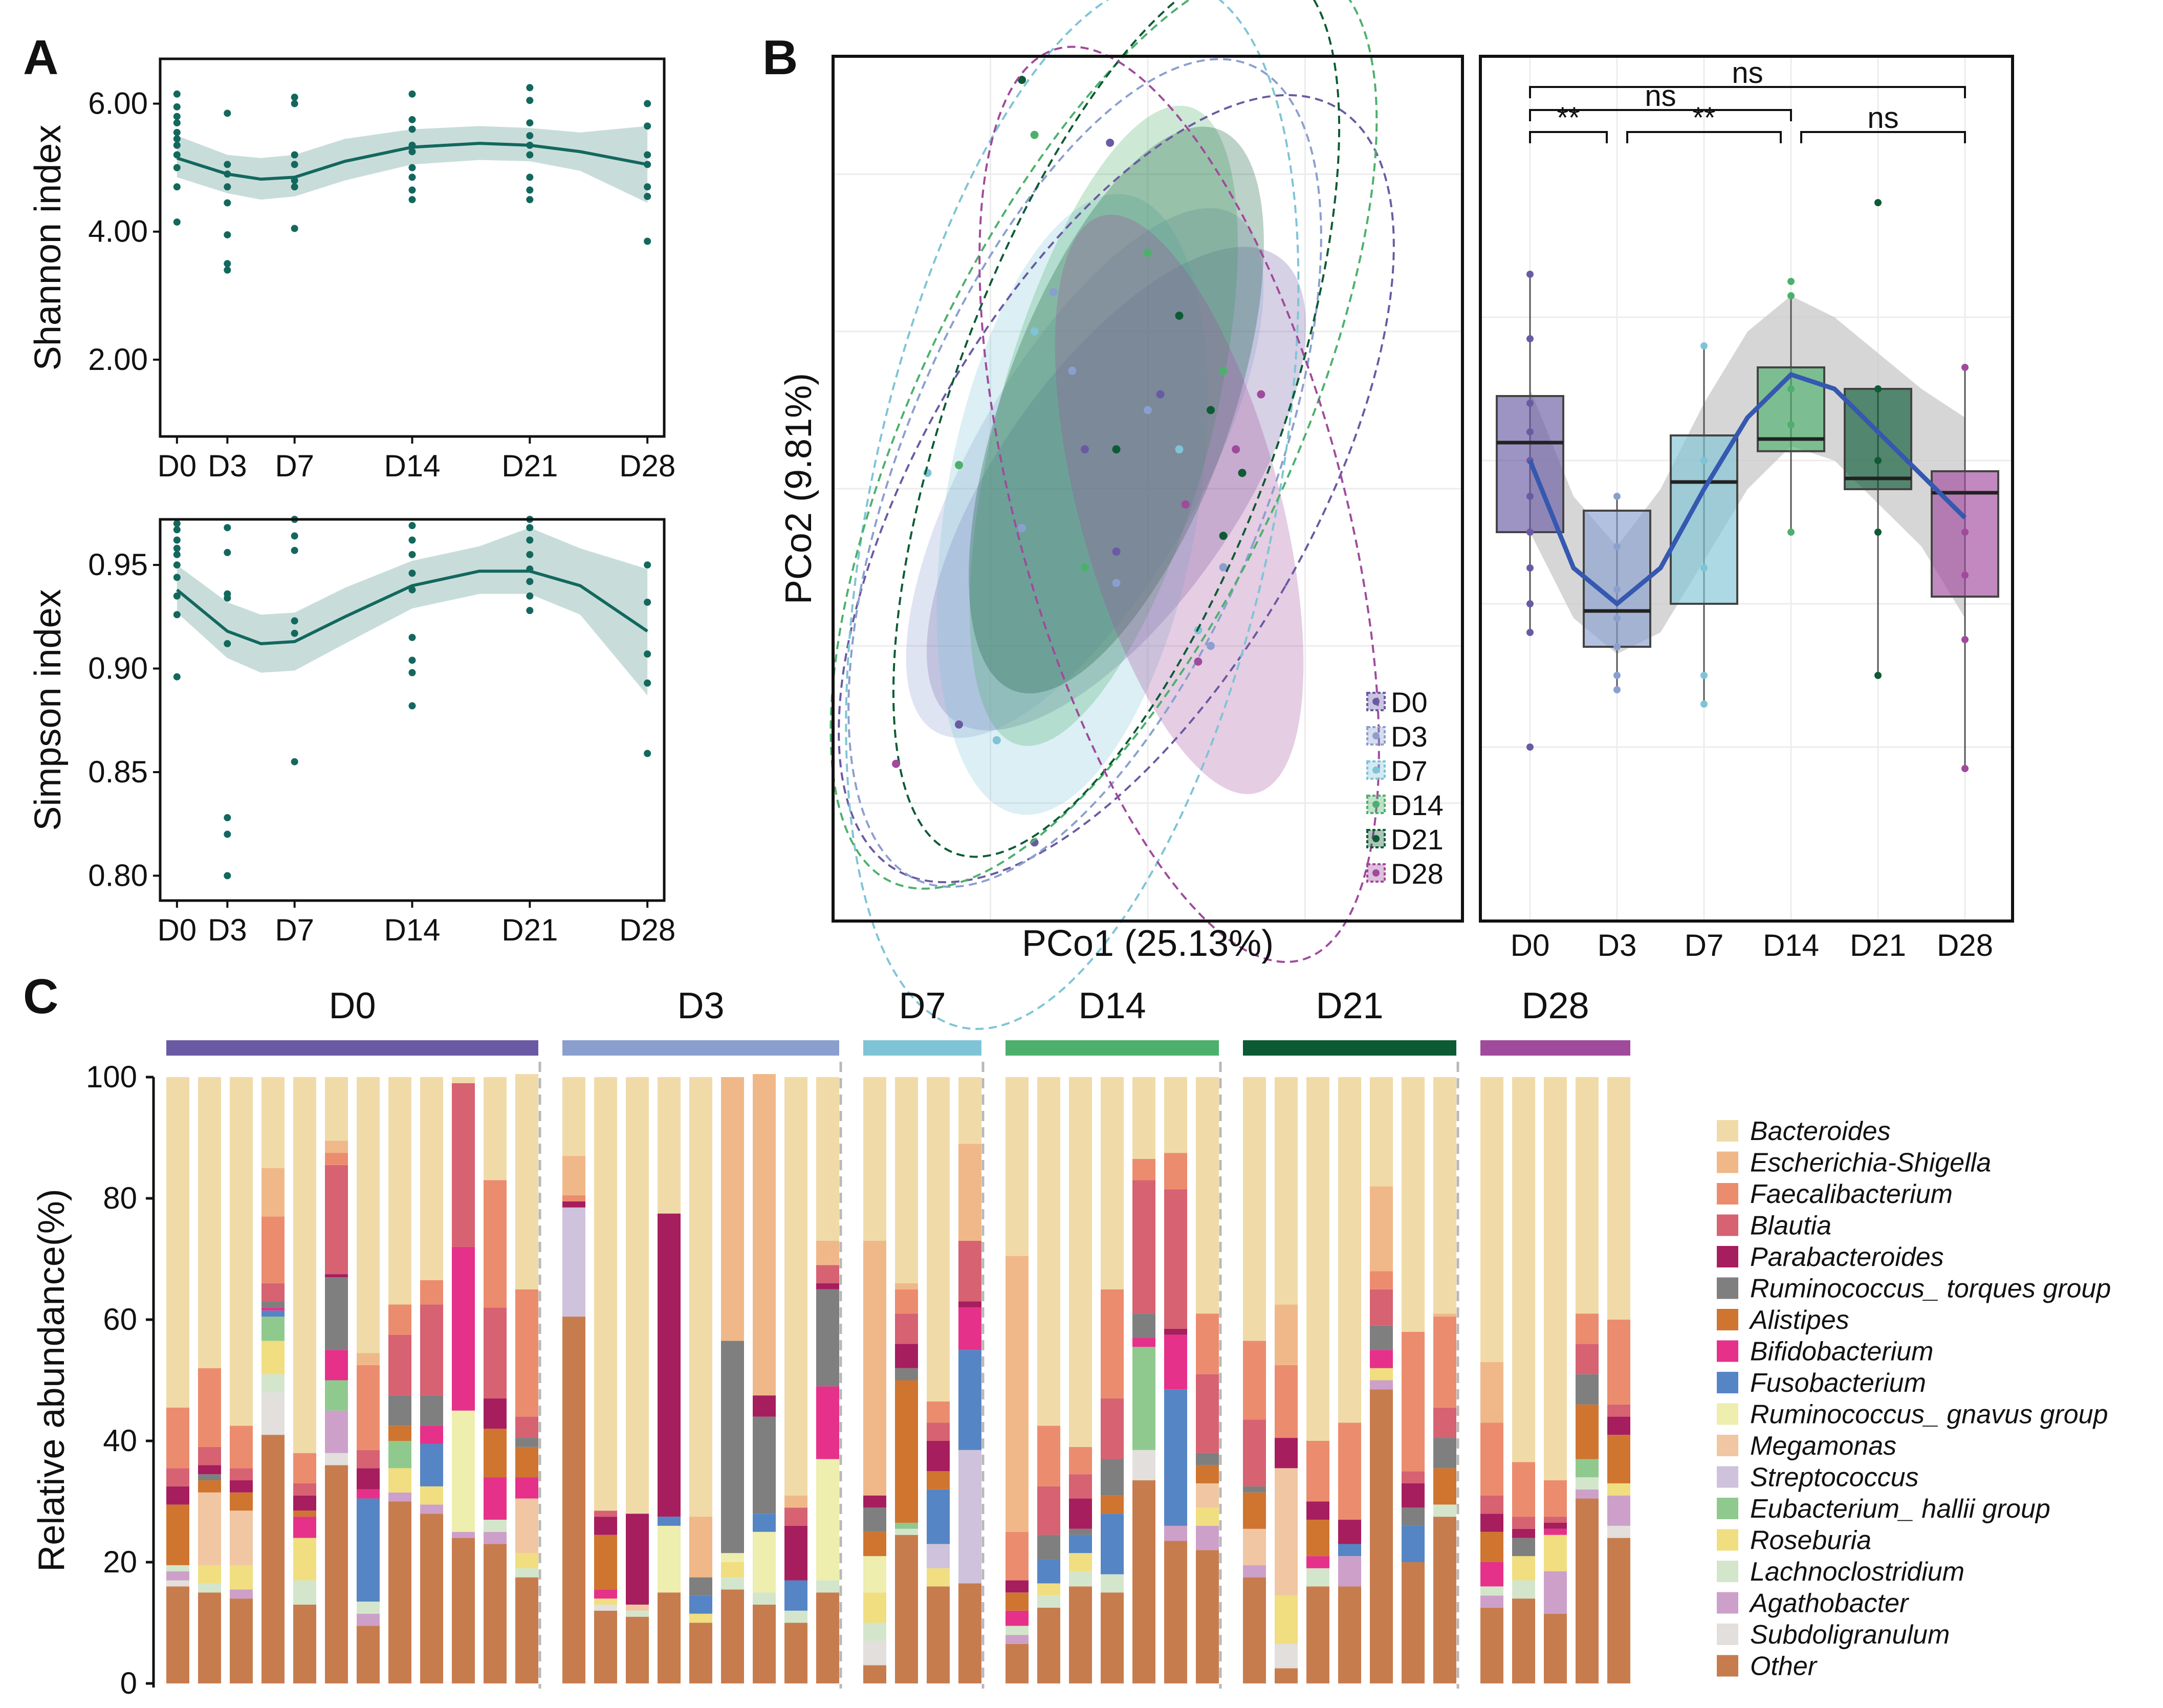 This screenshot has height=1708, width=2163. I want to click on box-point-d3, so click(1617, 589).